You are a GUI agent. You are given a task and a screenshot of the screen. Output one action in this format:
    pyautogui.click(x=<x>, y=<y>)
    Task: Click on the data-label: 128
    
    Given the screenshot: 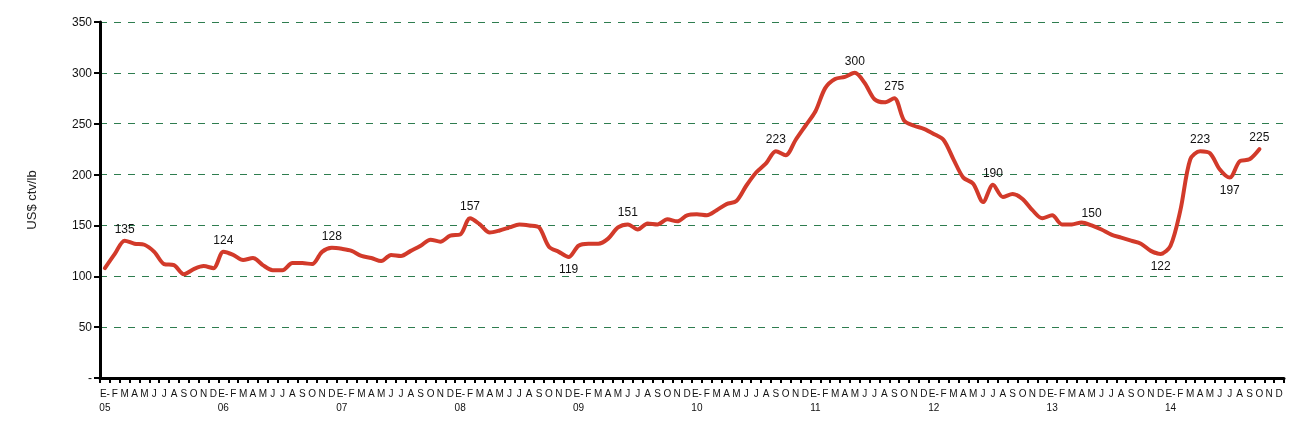 What is the action you would take?
    pyautogui.click(x=332, y=235)
    